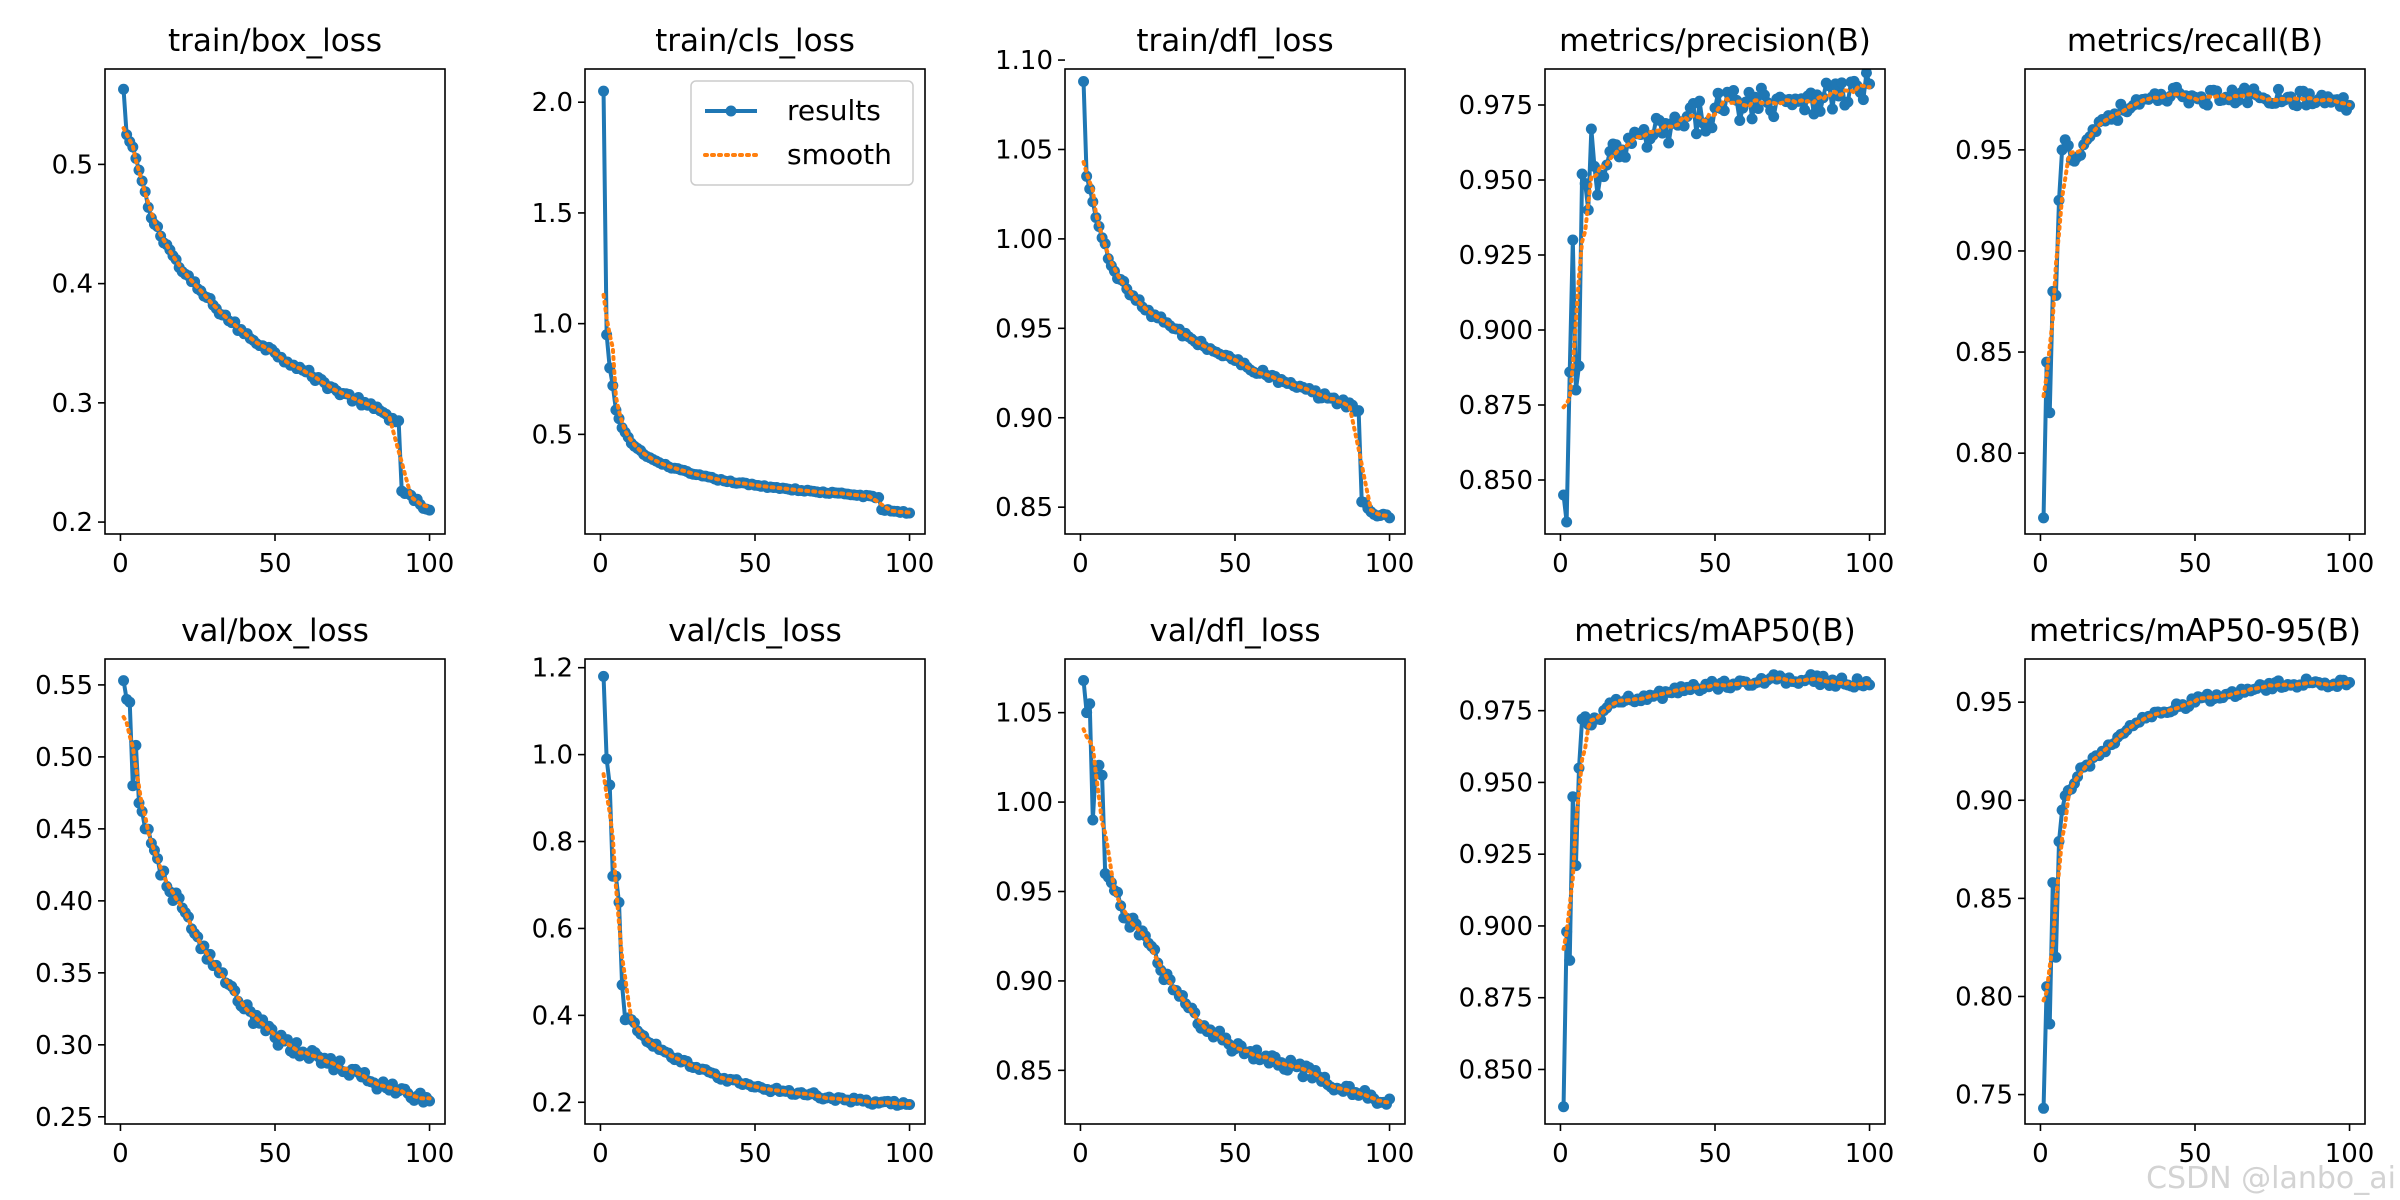  I want to click on y-tick-label: 0.3, so click(72, 404).